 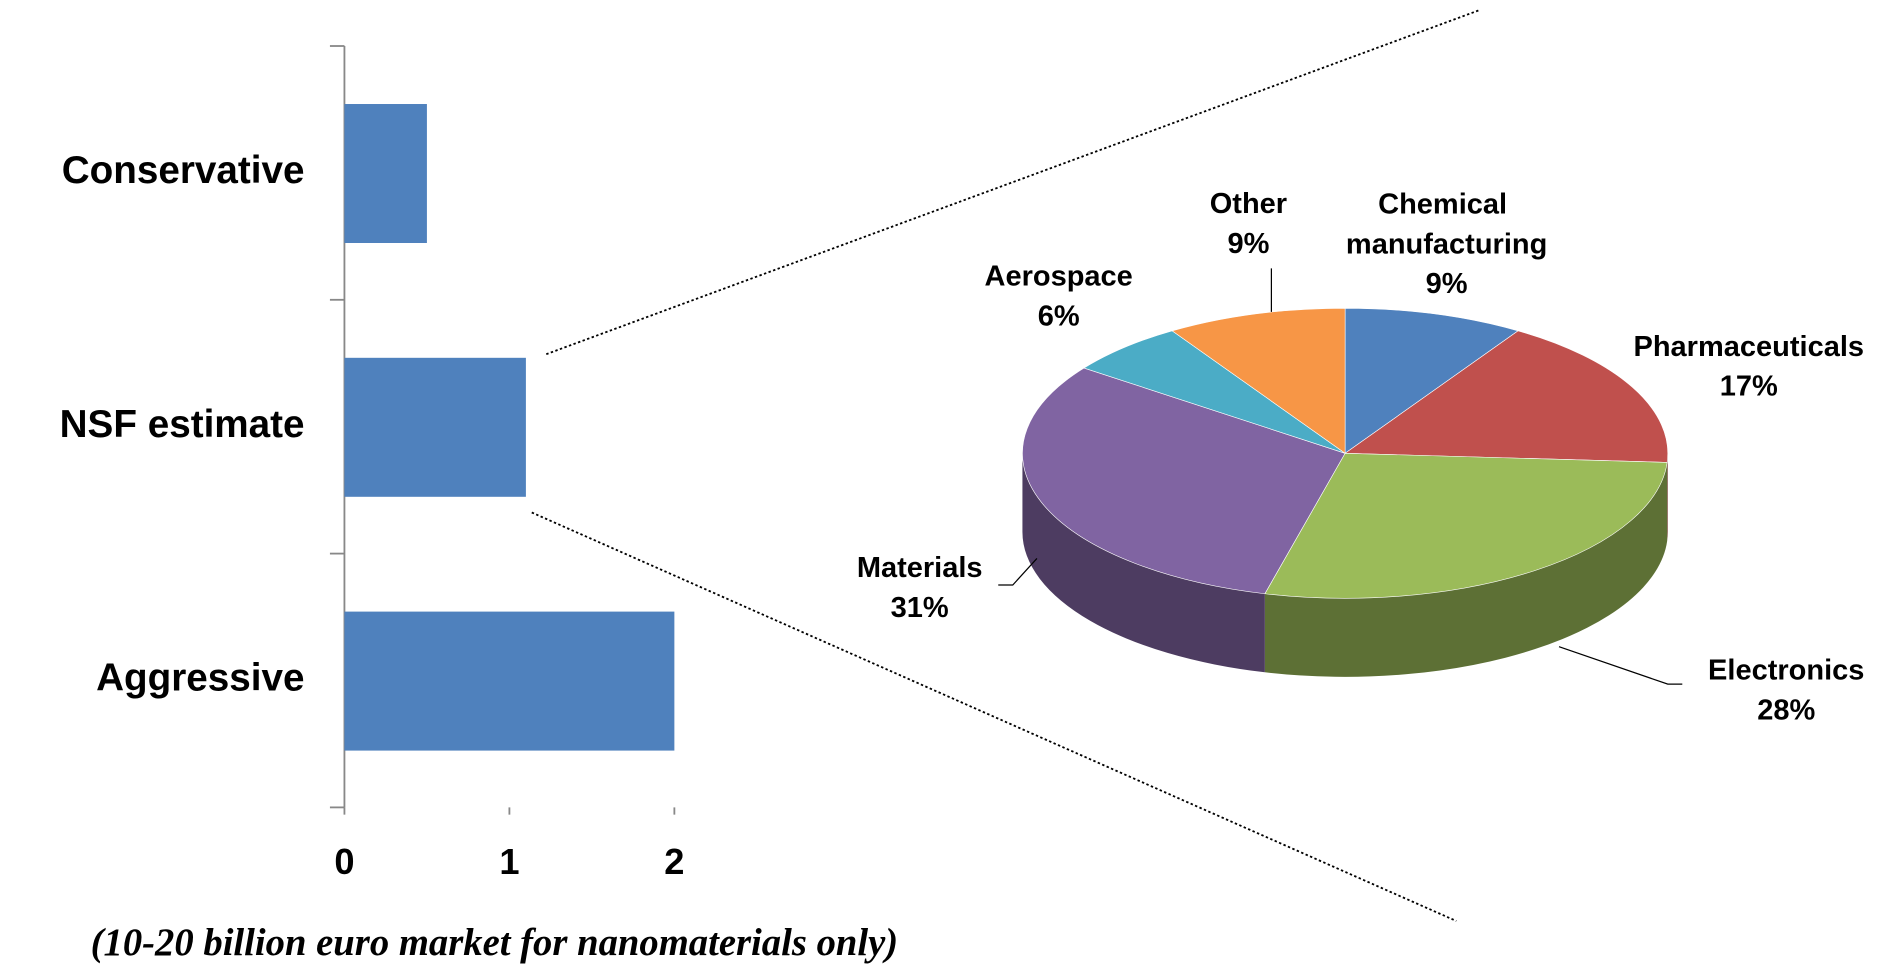 I want to click on pie-value-label: 17%, so click(x=1749, y=387).